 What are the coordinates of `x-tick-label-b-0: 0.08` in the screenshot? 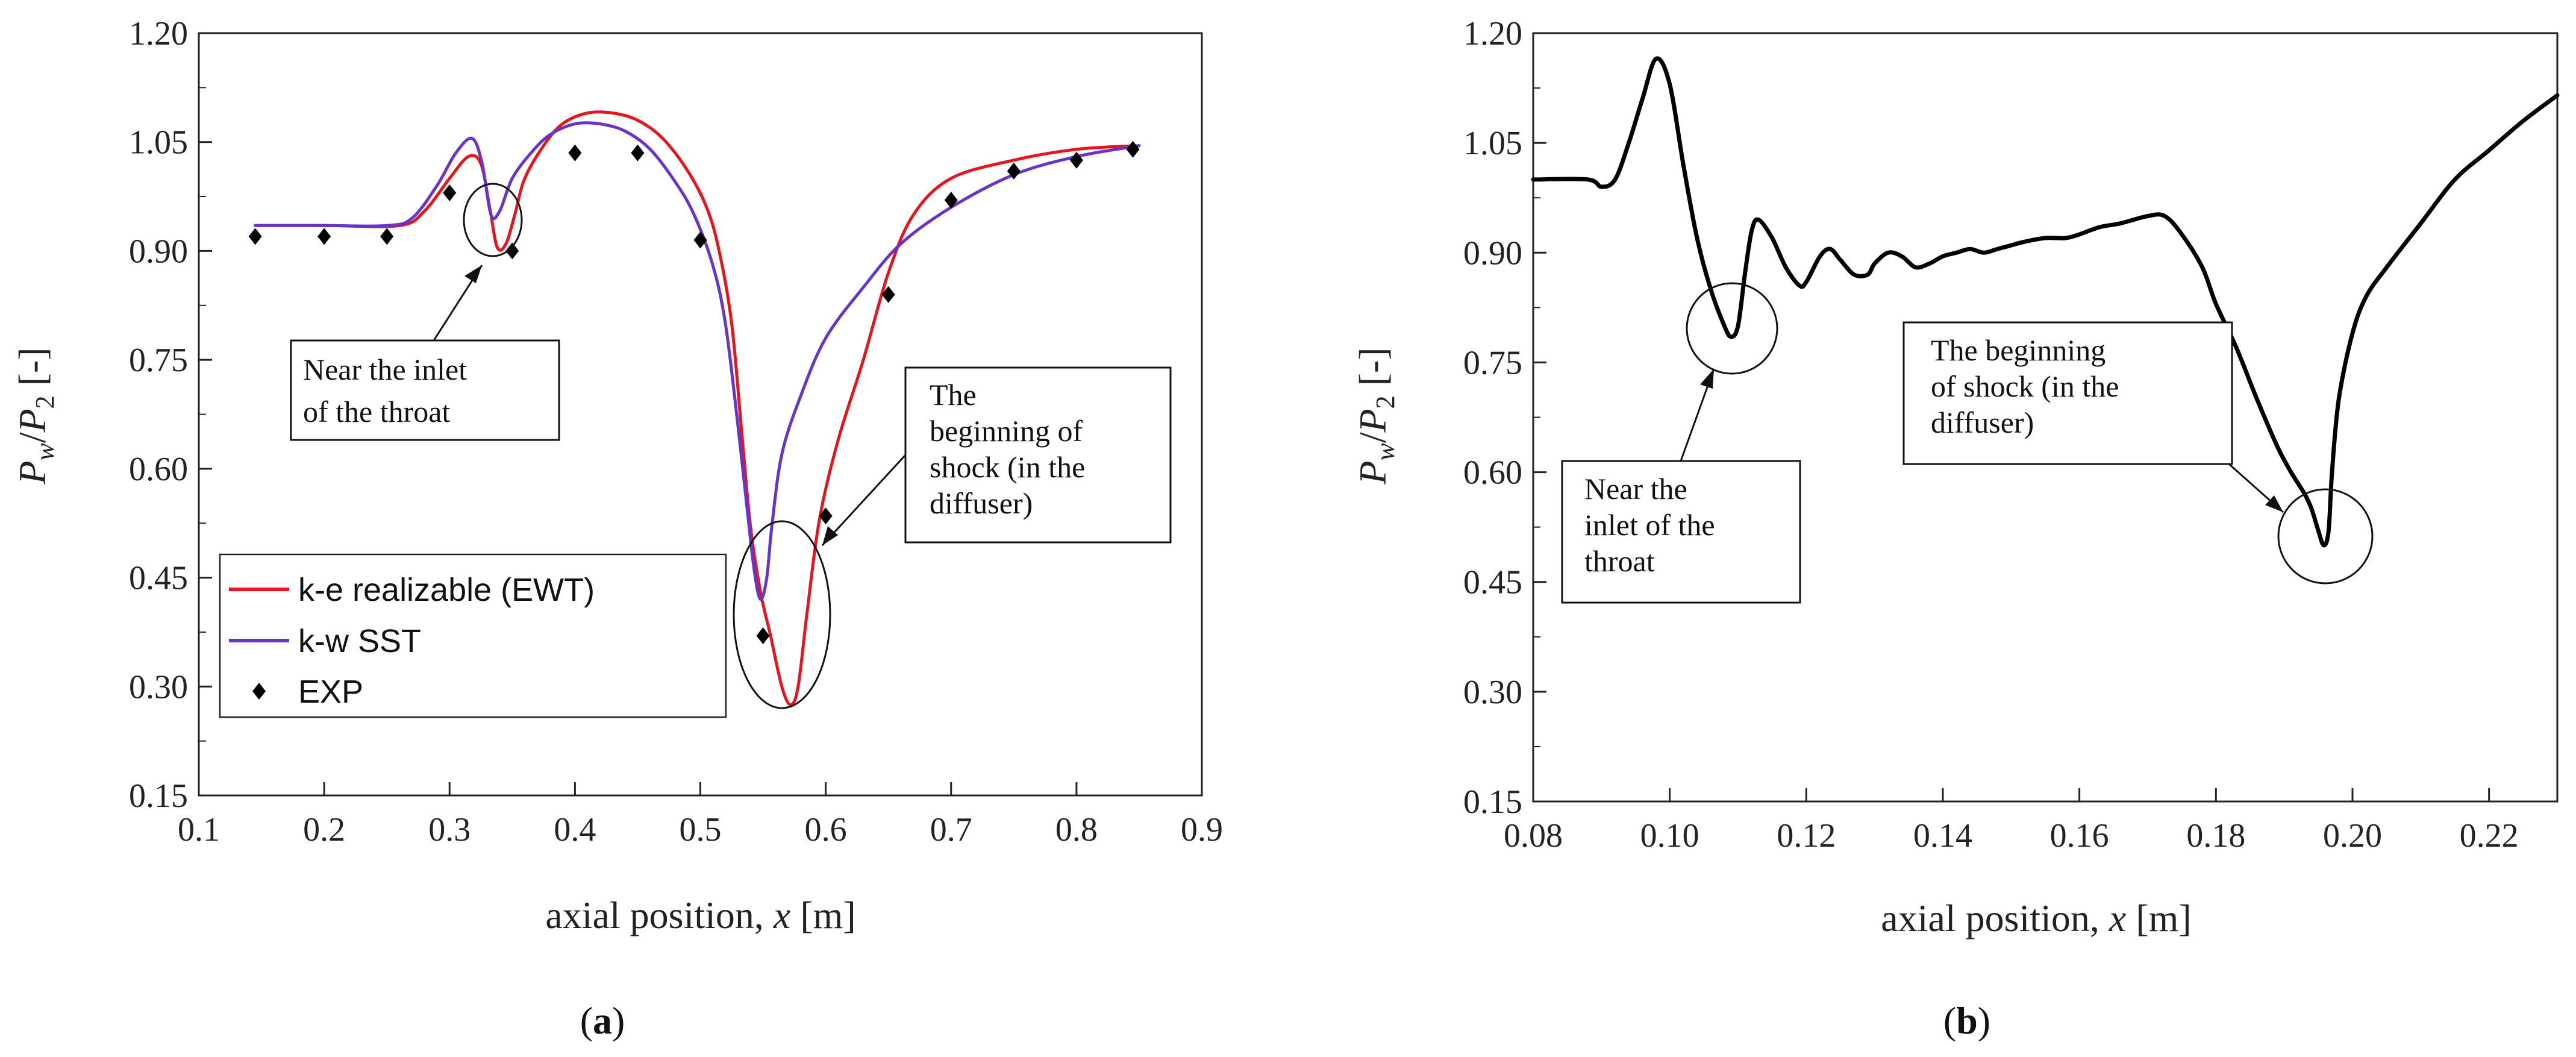 It's located at (1534, 836).